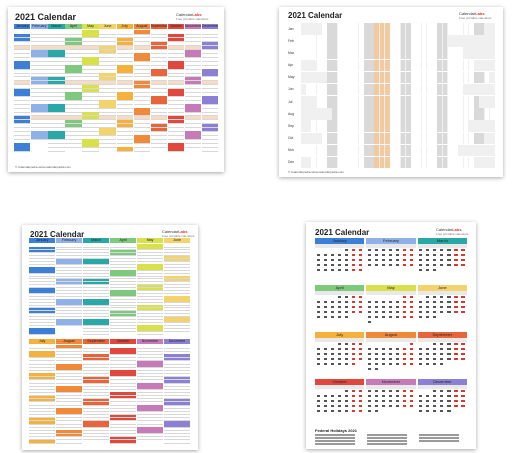 The width and height of the screenshot is (512, 453). What do you see at coordinates (124, 94) in the screenshot?
I see `month-column: July` at bounding box center [124, 94].